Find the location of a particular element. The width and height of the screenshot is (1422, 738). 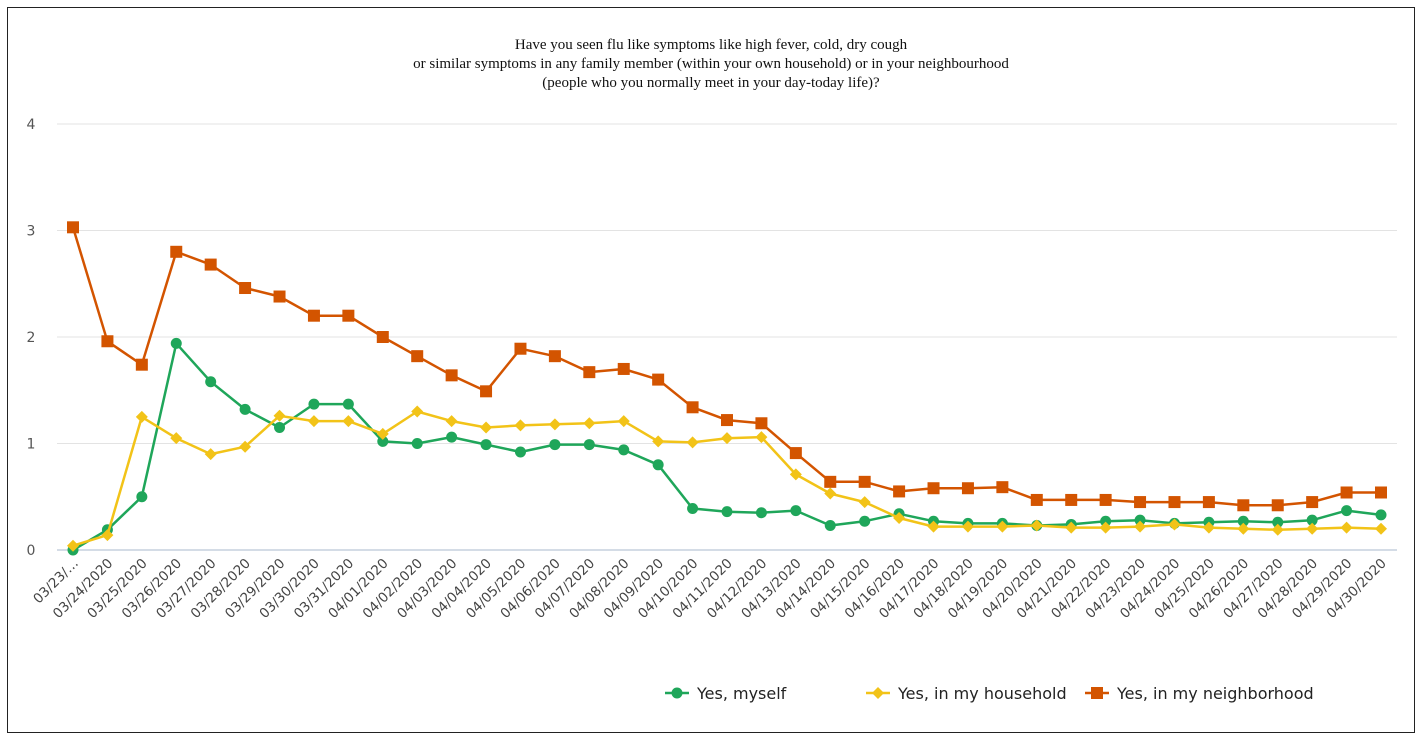

legend-label: Yes, in my household is located at coordinates (982, 693).